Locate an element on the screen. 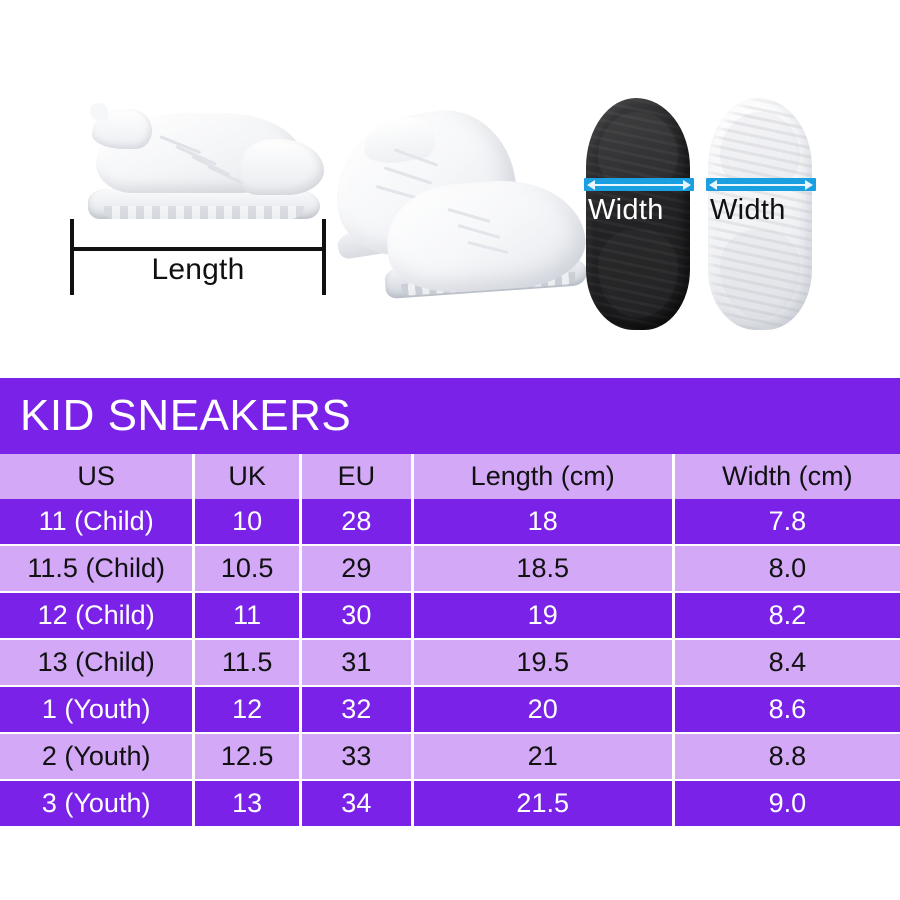 The width and height of the screenshot is (900, 900). cell-length: 19 is located at coordinates (542, 615).